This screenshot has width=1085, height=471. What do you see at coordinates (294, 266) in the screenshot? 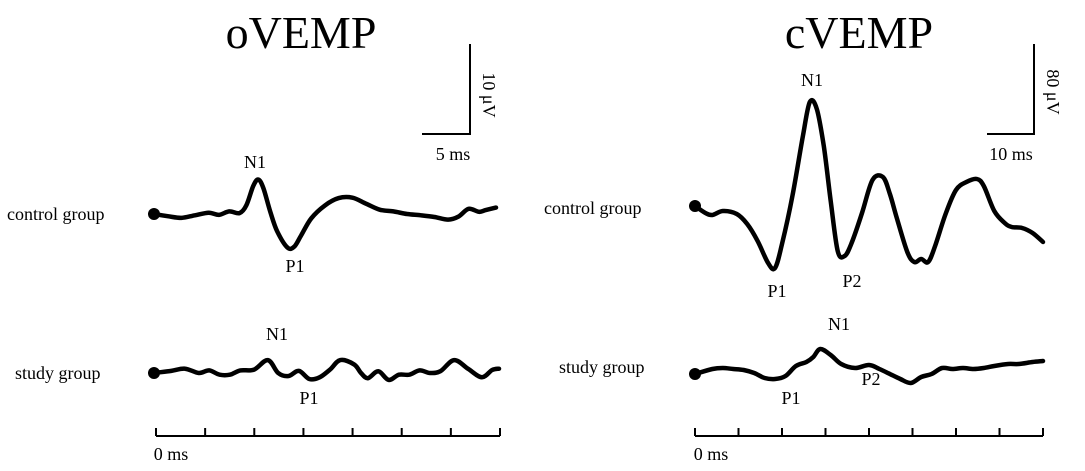
I see `ovemp-control-p1-label: P1` at bounding box center [294, 266].